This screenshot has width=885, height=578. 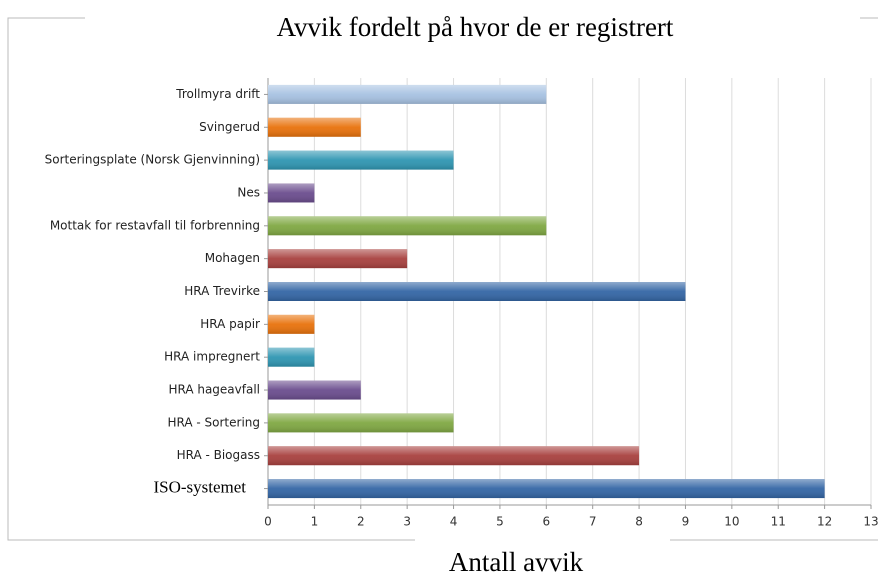 What do you see at coordinates (546, 522) in the screenshot?
I see `x-tick-label: 6` at bounding box center [546, 522].